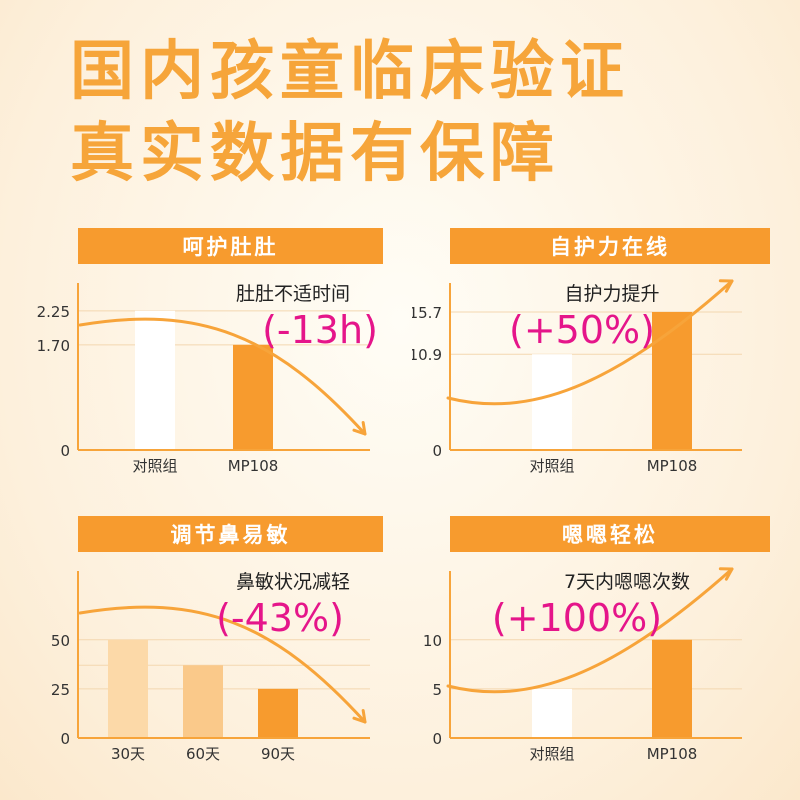 The image size is (800, 800). I want to click on y-tick-label: 25, so click(60, 690).